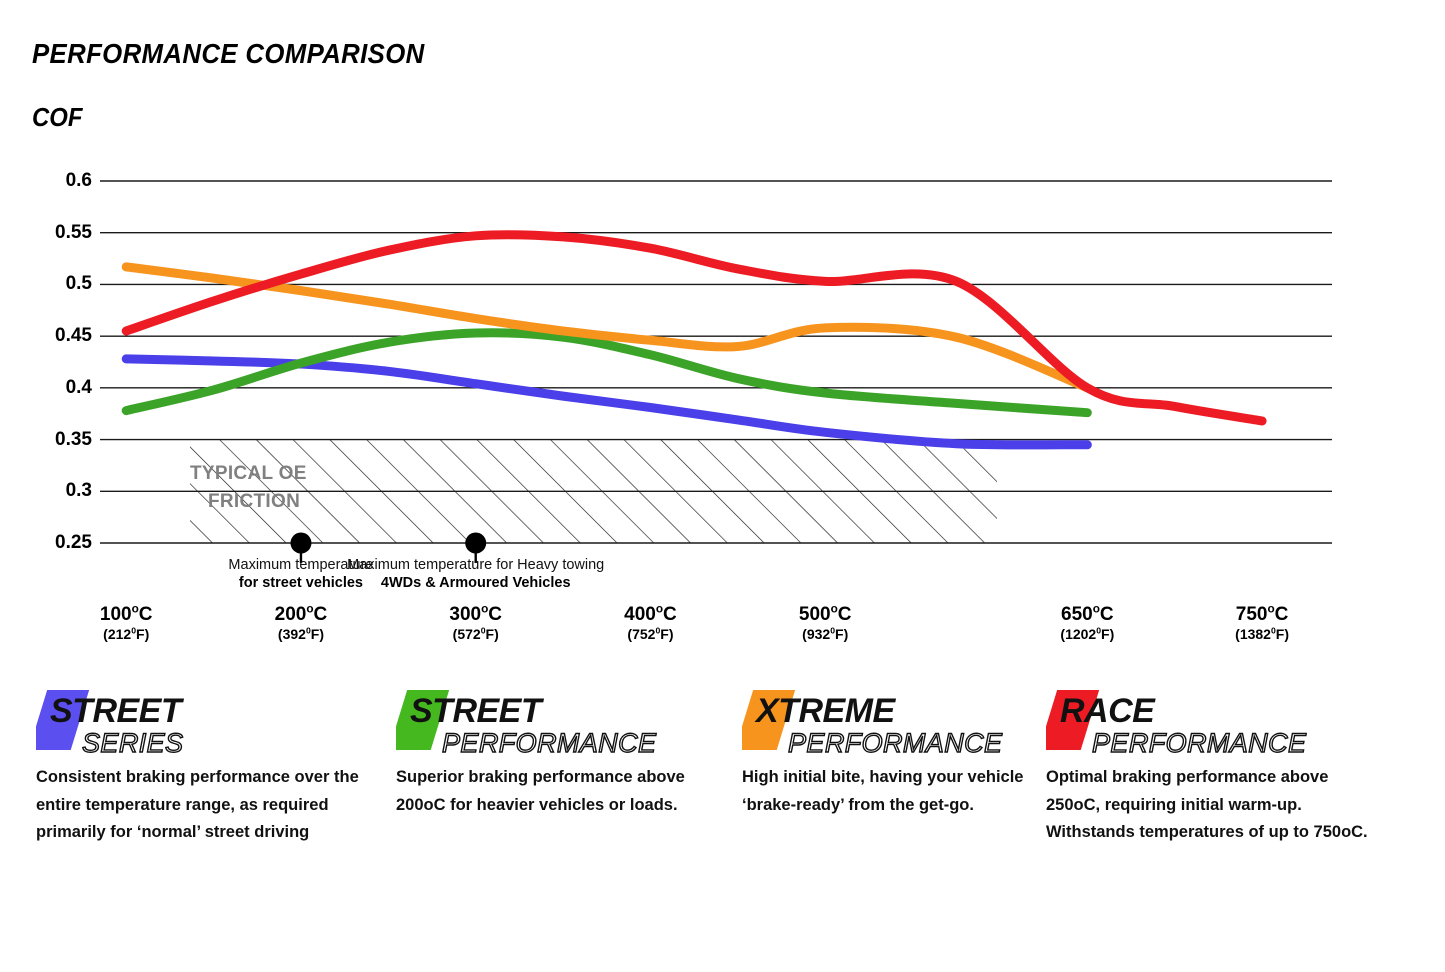 The height and width of the screenshot is (972, 1445). Describe the element at coordinates (300, 633) in the screenshot. I see `x-tick-fahrenheit: (3920F)` at that location.